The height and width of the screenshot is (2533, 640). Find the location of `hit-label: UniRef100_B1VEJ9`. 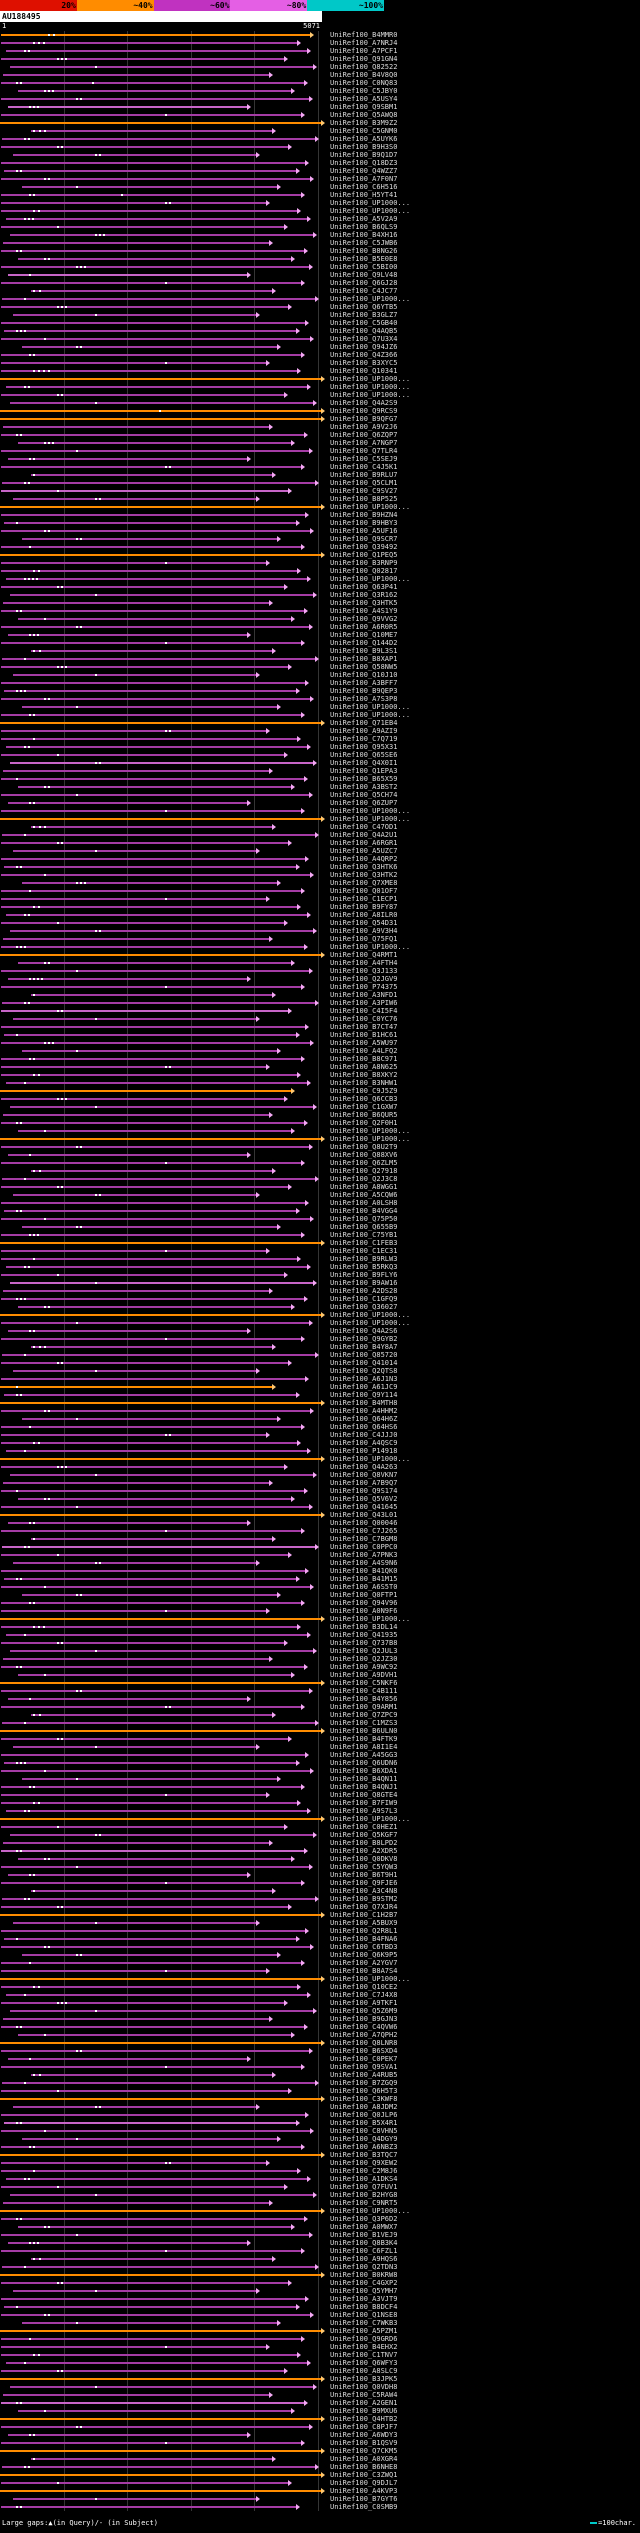

hit-label: UniRef100_B1VEJ9 is located at coordinates (364, 2235).